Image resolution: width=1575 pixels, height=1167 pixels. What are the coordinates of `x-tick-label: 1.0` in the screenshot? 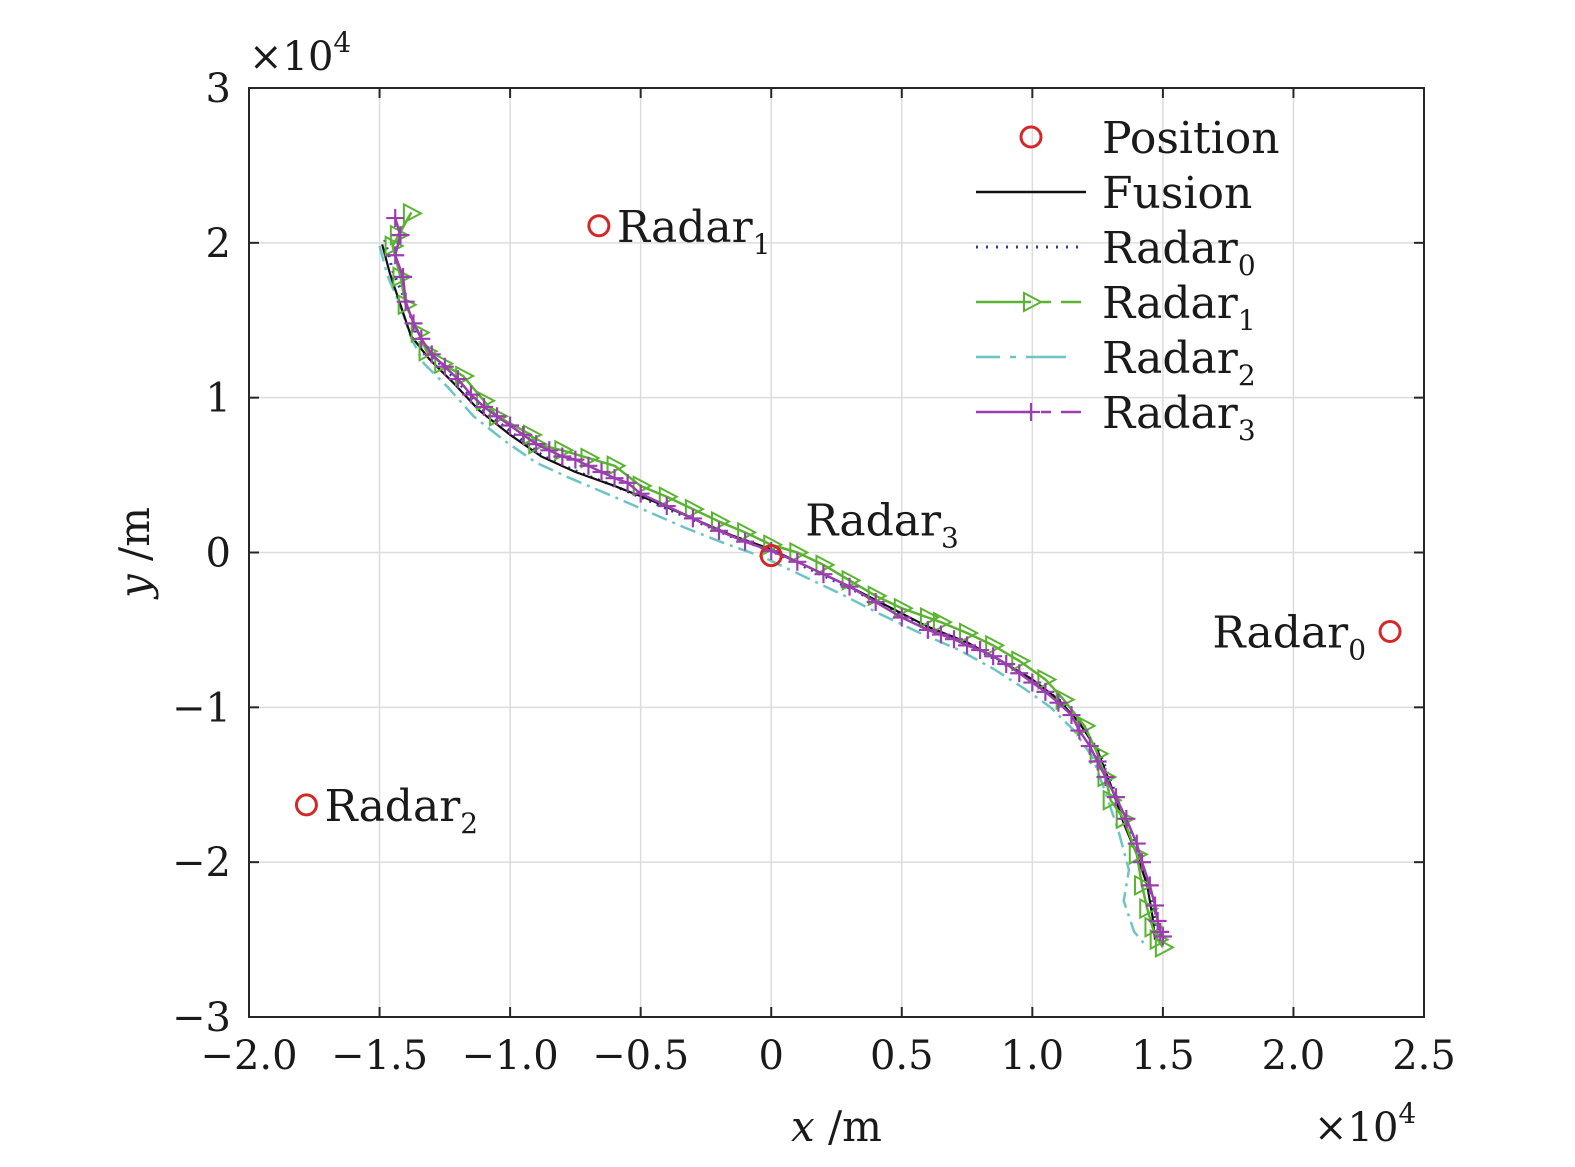 It's located at (1033, 1056).